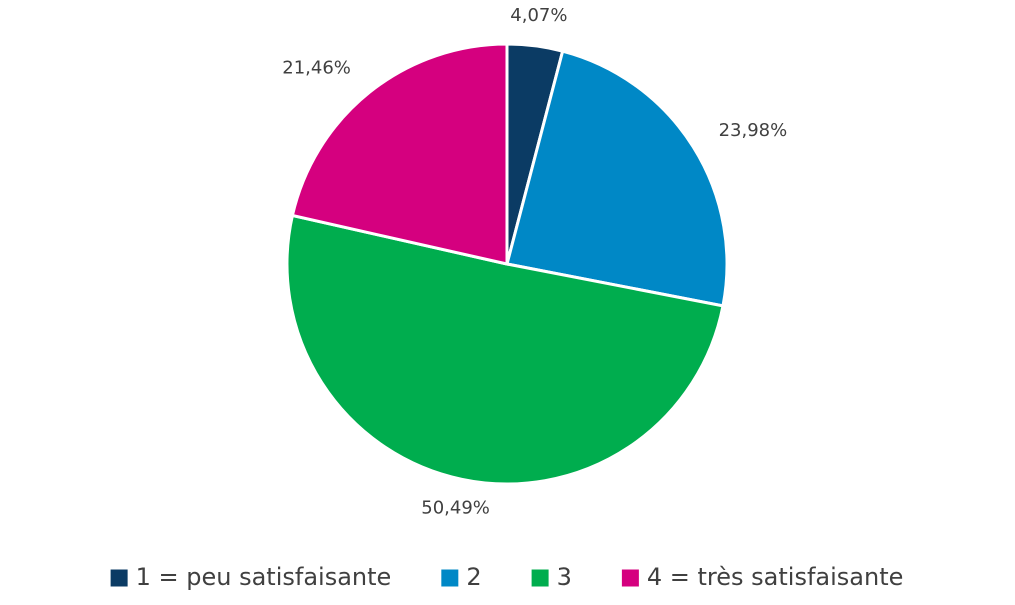 The image size is (1015, 605). Describe the element at coordinates (538, 15) in the screenshot. I see `data-label: 4,07%` at that location.